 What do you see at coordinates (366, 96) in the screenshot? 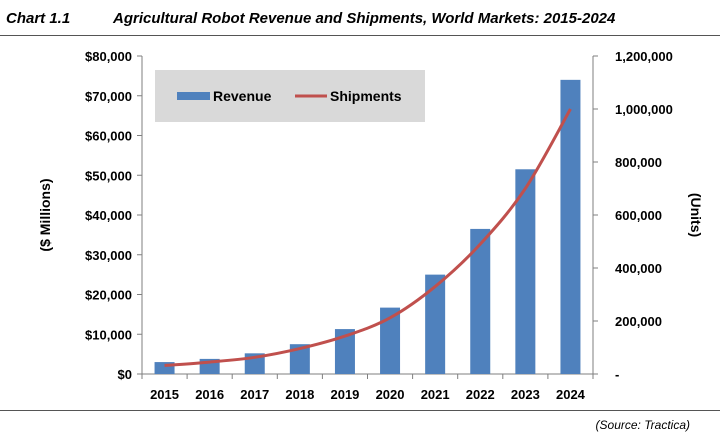
I see `legend-shipments-label: Shipments` at bounding box center [366, 96].